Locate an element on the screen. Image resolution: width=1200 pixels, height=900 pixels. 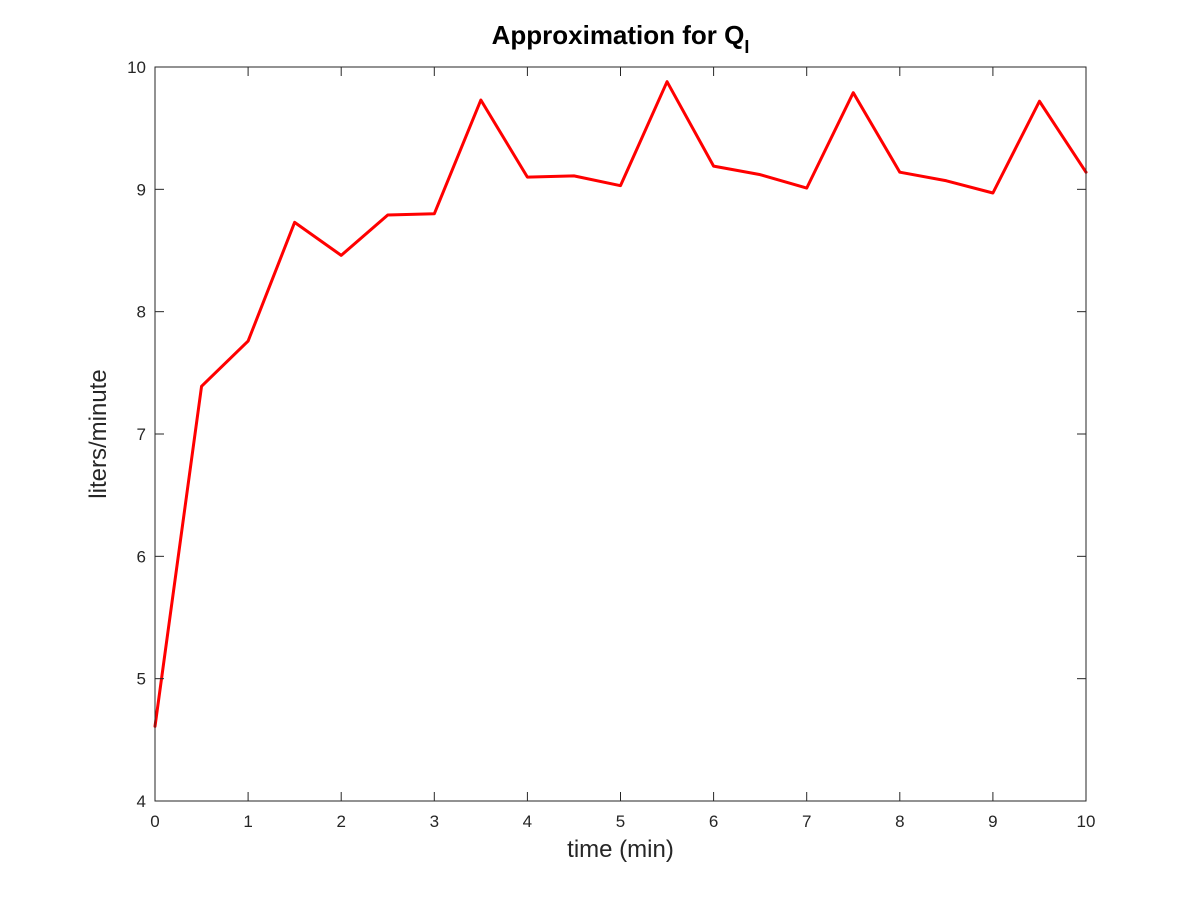
y-tick-label: 5 is located at coordinates (141, 679).